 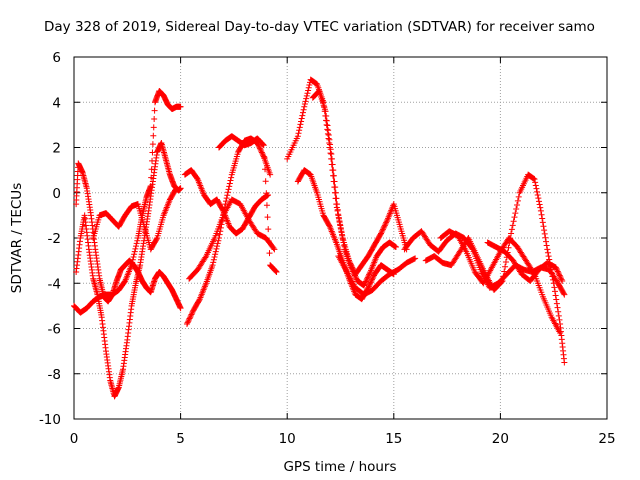 What do you see at coordinates (128, 269) in the screenshot?
I see `series-arc1` at bounding box center [128, 269].